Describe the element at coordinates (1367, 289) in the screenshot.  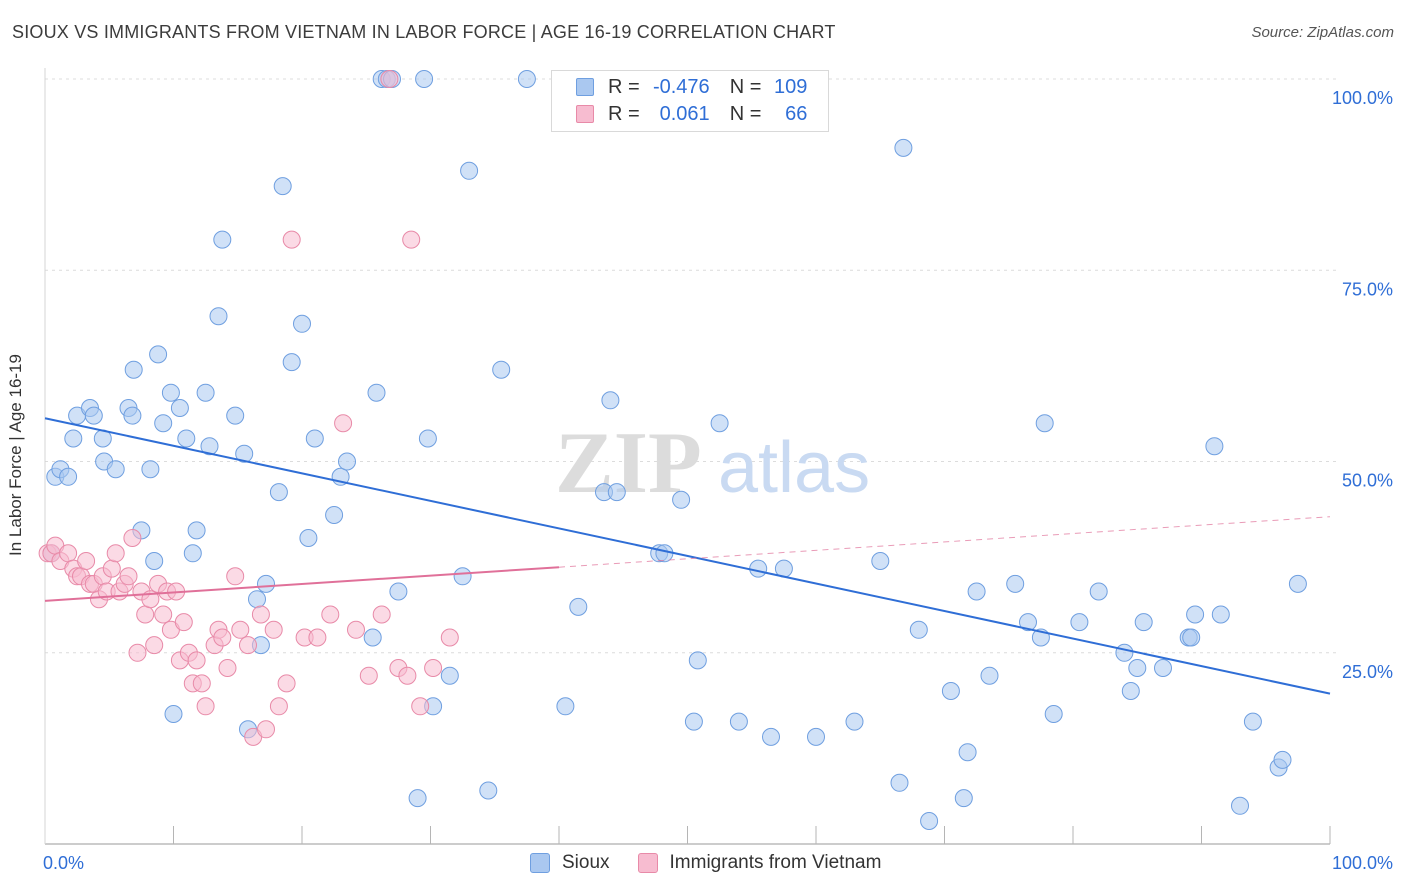
I see `y-tick-label: 75.0%` at that location.